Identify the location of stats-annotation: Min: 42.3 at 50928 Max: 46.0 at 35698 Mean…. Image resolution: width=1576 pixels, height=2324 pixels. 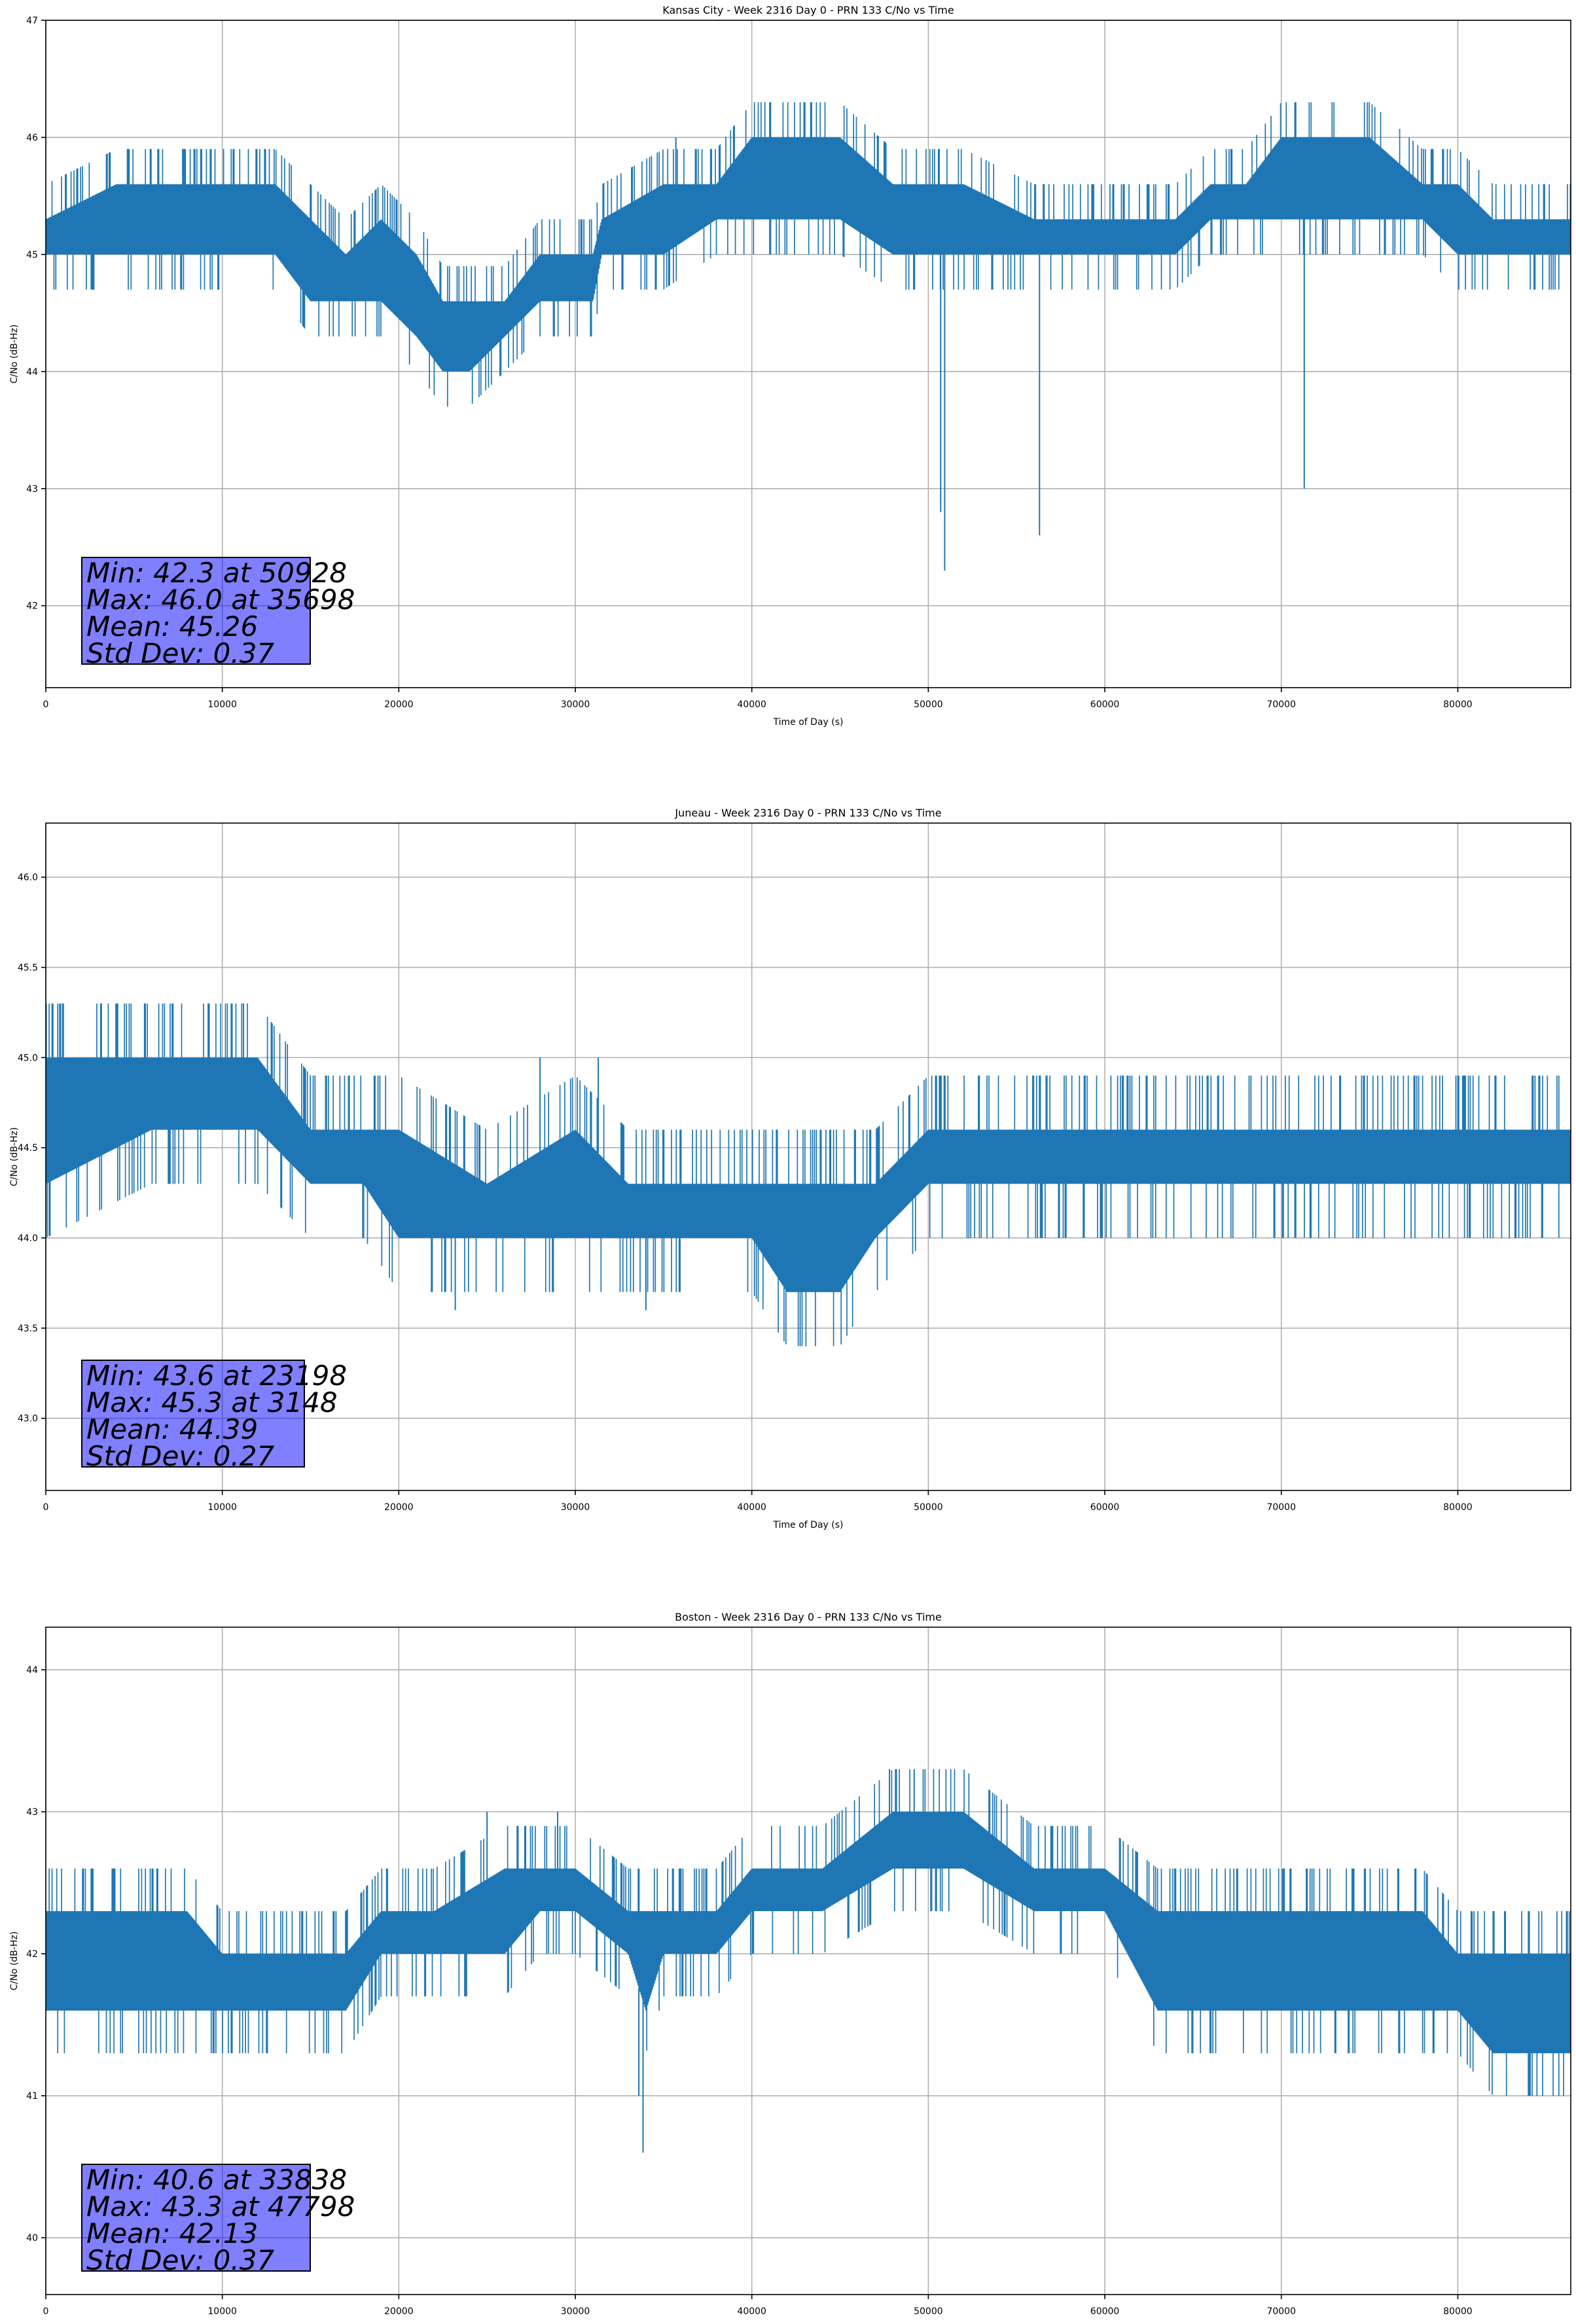
(218, 613).